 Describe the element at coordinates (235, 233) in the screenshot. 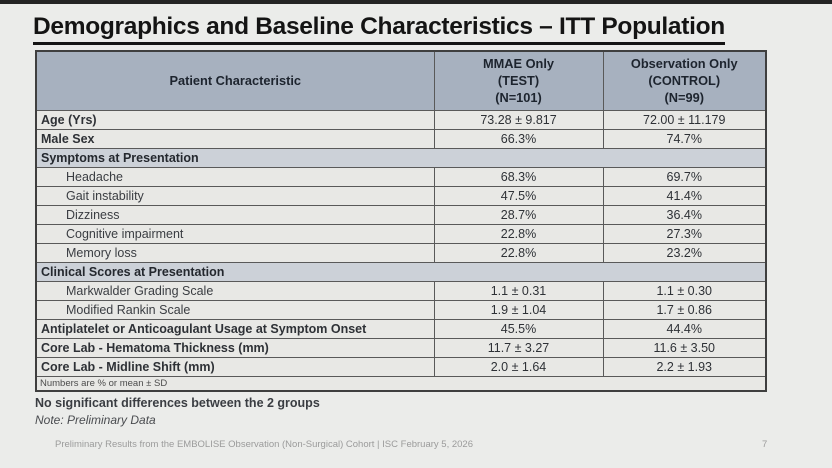

I see `row-label: Cognitive impairment` at that location.